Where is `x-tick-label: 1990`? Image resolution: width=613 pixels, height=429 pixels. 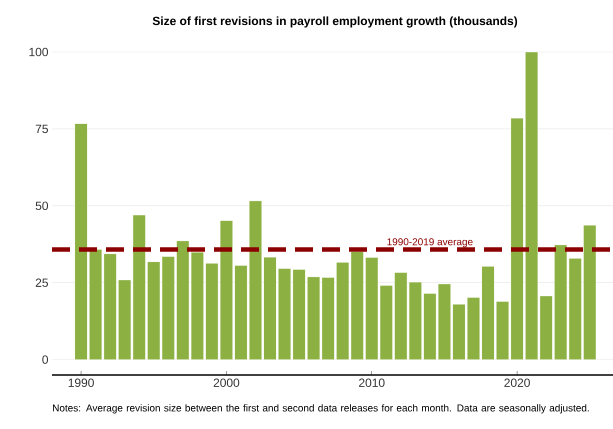
x-tick-label: 1990 is located at coordinates (81, 382).